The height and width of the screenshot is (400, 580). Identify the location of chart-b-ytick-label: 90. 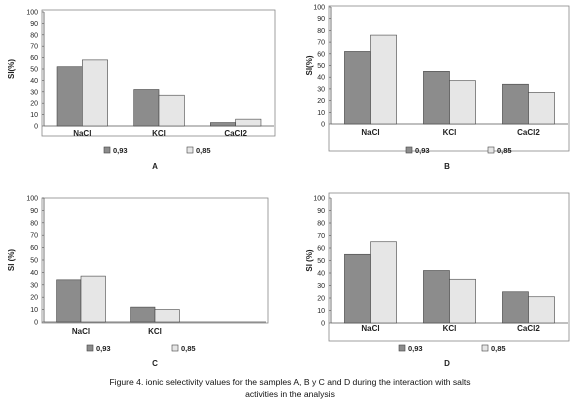
(321, 19).